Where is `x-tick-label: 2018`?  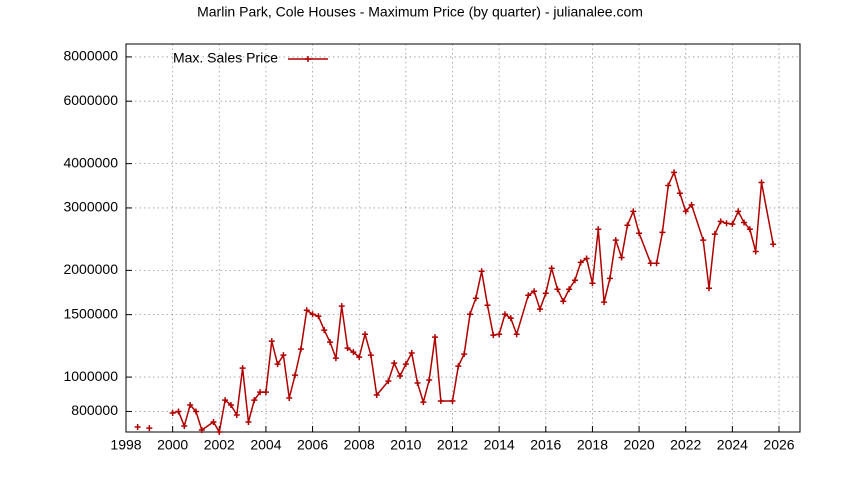
x-tick-label: 2018 is located at coordinates (592, 445).